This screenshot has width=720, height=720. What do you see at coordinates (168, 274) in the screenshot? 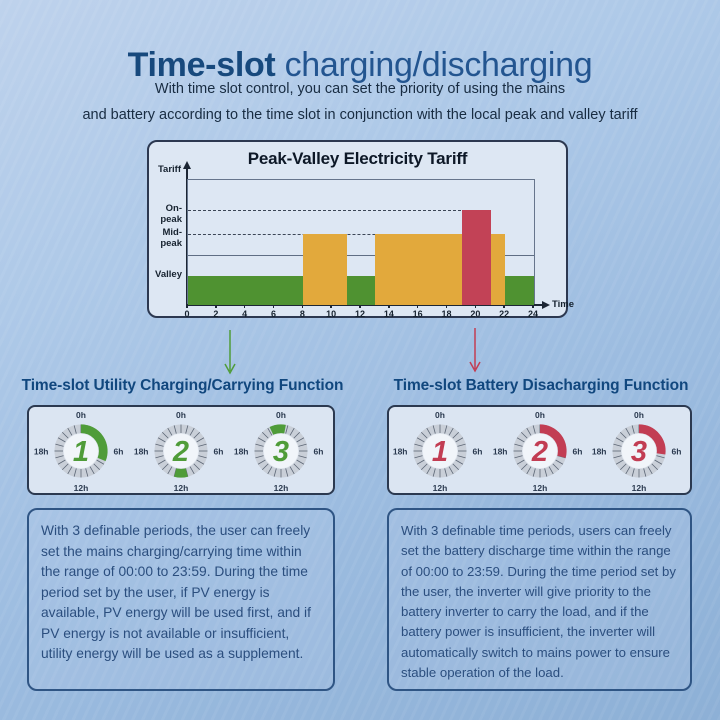
I see `y-level-label-valley: Valley` at bounding box center [168, 274].